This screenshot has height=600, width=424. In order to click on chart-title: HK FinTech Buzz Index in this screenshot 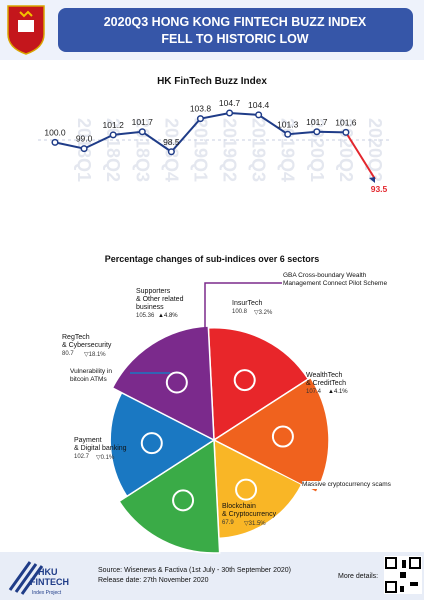, I will do `click(212, 81)`.